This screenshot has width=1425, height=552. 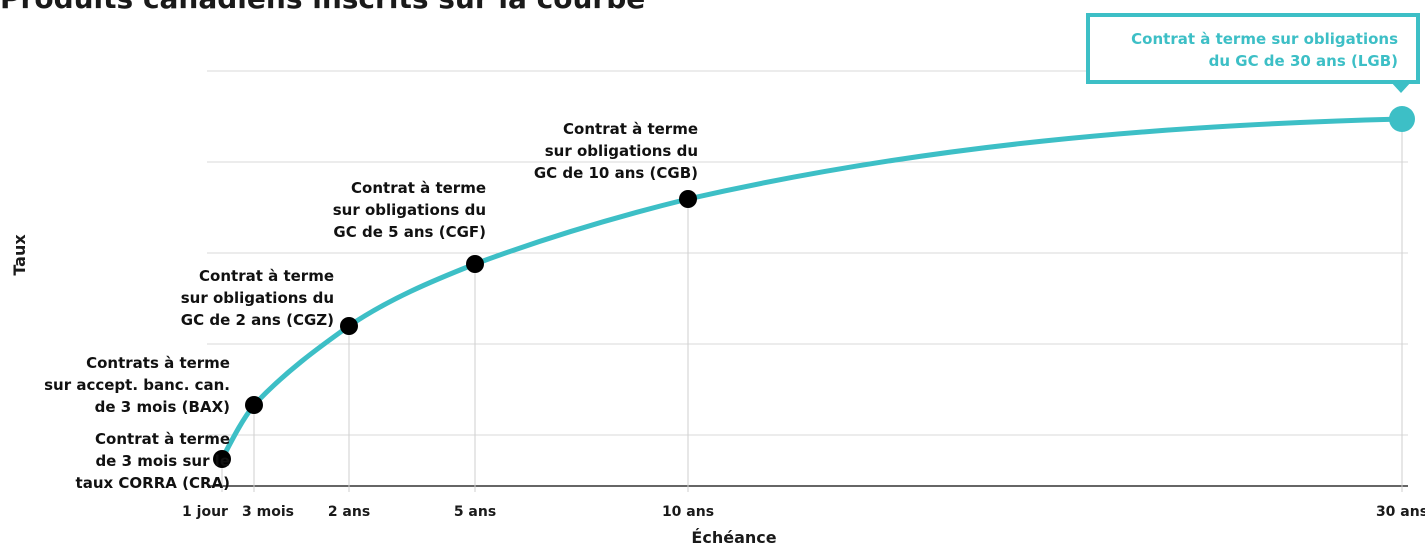 I want to click on point-label: Contrats à terme, so click(x=158, y=363).